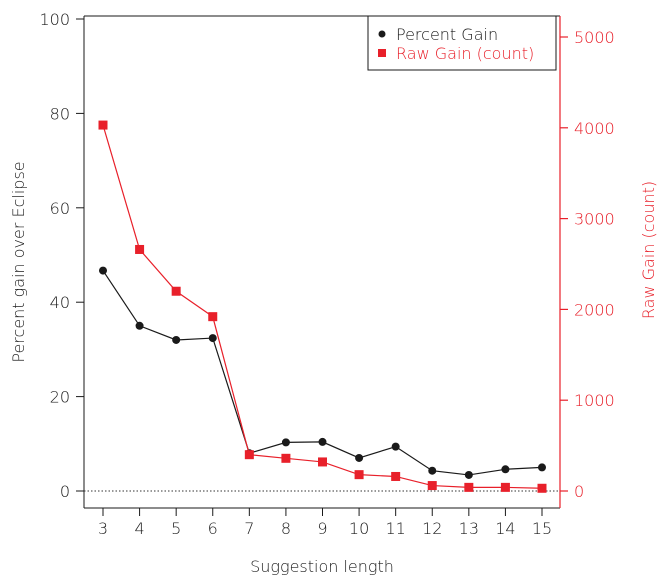 The image size is (661, 576). What do you see at coordinates (594, 219) in the screenshot?
I see `y-right-tick-label: 3000` at bounding box center [594, 219].